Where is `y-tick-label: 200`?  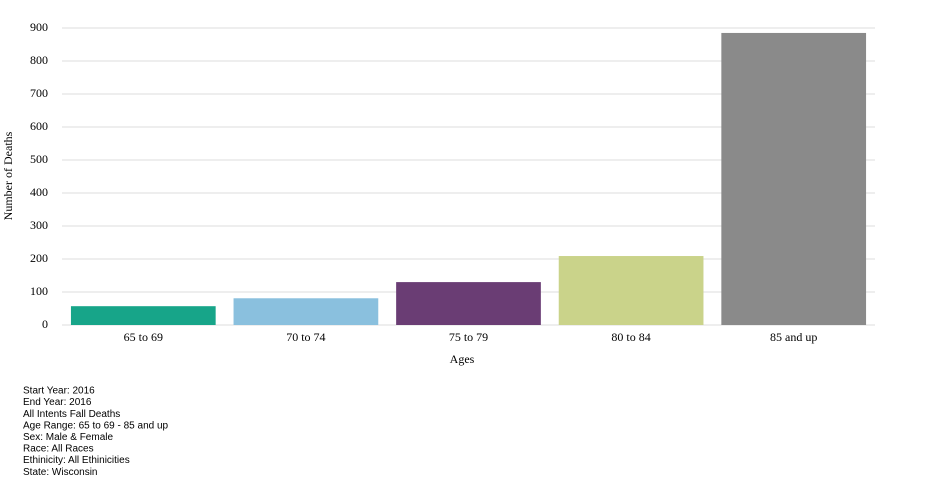
y-tick-label: 200 is located at coordinates (39, 258).